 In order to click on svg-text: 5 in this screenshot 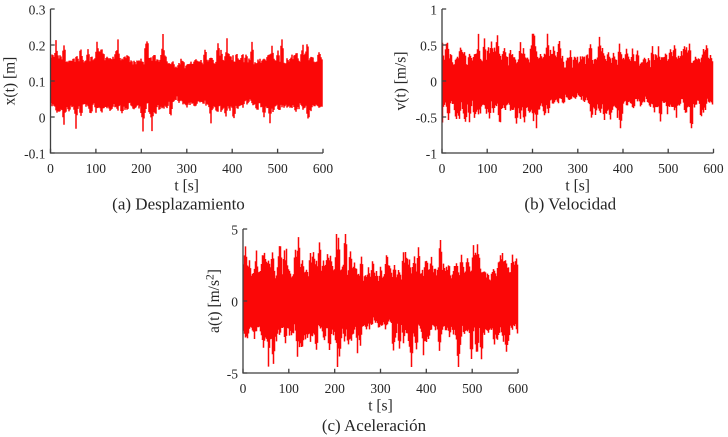, I will do `click(234, 229)`.